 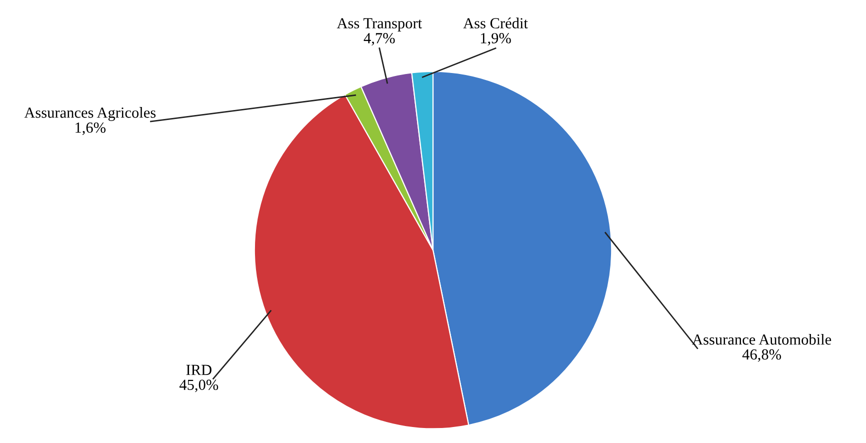 What do you see at coordinates (91, 128) in the screenshot?
I see `data-label: 1,6%` at bounding box center [91, 128].